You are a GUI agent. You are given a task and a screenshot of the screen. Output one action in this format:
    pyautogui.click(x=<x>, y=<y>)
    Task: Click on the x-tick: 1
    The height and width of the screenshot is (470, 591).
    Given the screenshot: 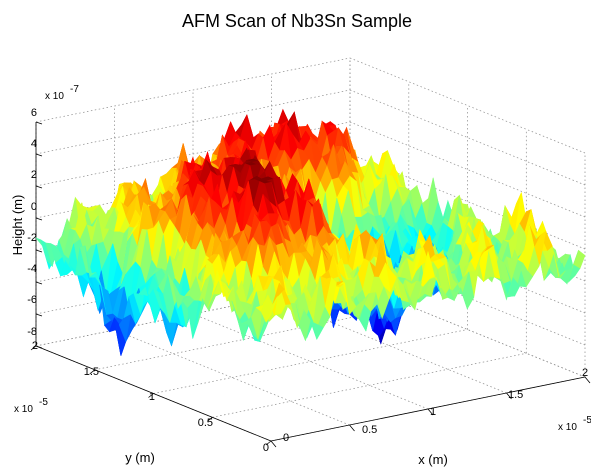 What is the action you would take?
    pyautogui.click(x=433, y=412)
    